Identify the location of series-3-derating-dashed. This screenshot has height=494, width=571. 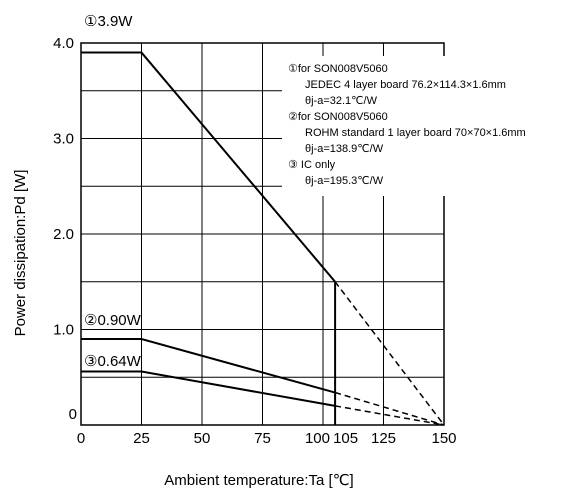
(389, 415).